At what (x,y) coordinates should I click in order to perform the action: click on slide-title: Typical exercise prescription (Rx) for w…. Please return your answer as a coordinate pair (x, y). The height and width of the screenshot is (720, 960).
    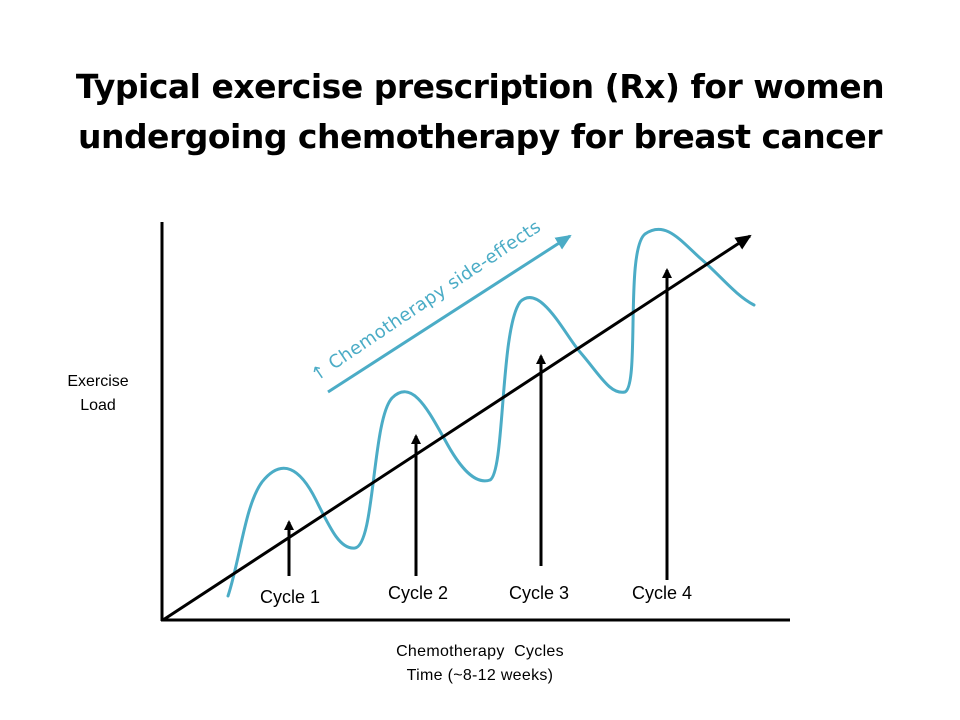
    Looking at the image, I should click on (480, 112).